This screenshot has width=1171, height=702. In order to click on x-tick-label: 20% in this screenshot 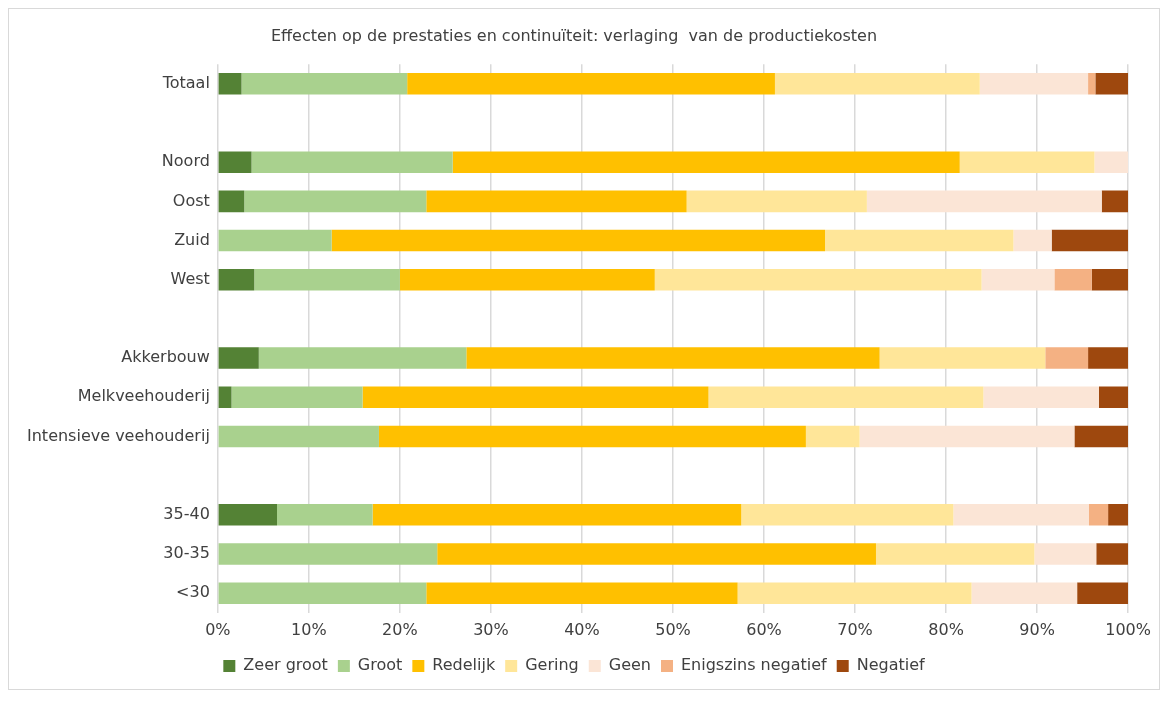, I will do `click(400, 629)`.